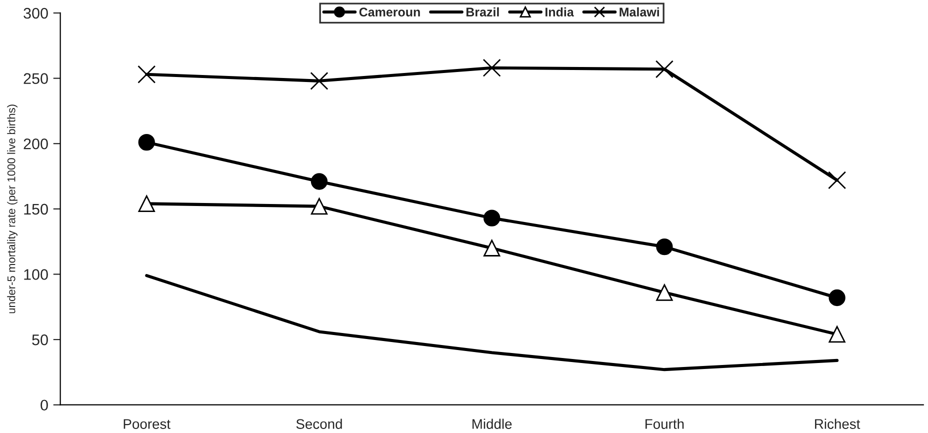 Image resolution: width=928 pixels, height=433 pixels. Describe the element at coordinates (147, 424) in the screenshot. I see `x-tick-label: Poorest` at that location.